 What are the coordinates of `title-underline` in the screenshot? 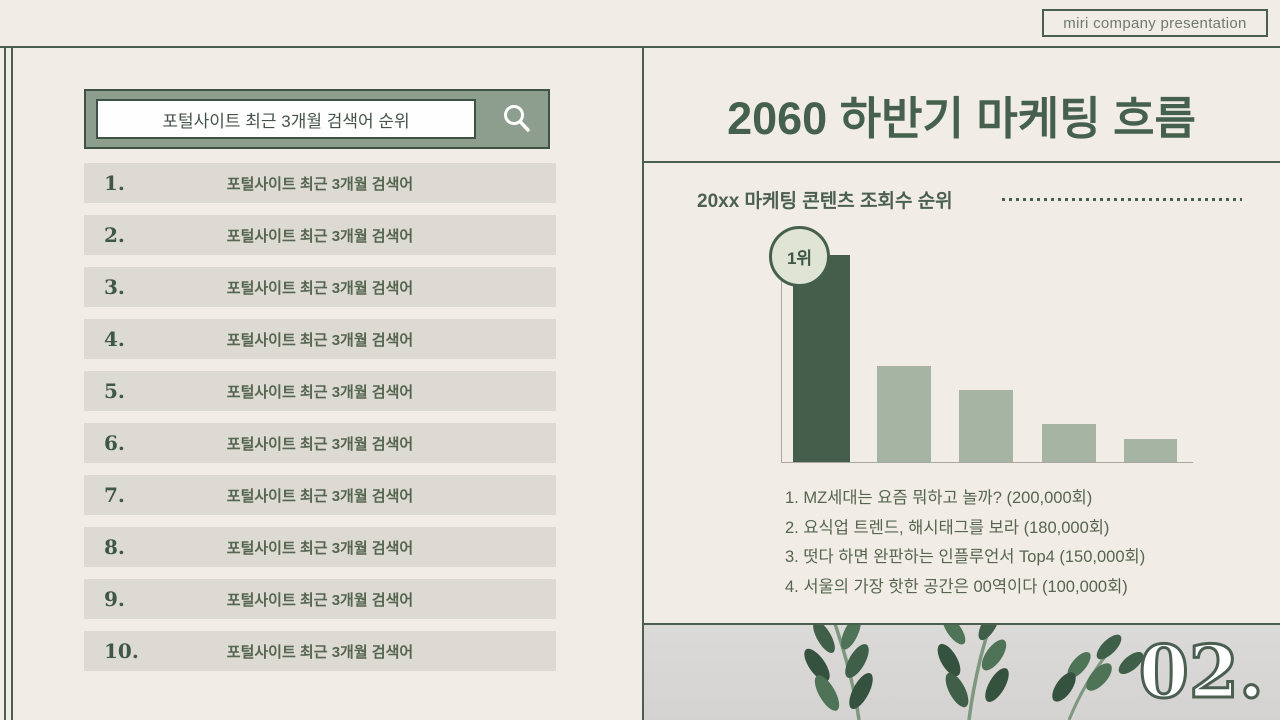 It's located at (961, 162).